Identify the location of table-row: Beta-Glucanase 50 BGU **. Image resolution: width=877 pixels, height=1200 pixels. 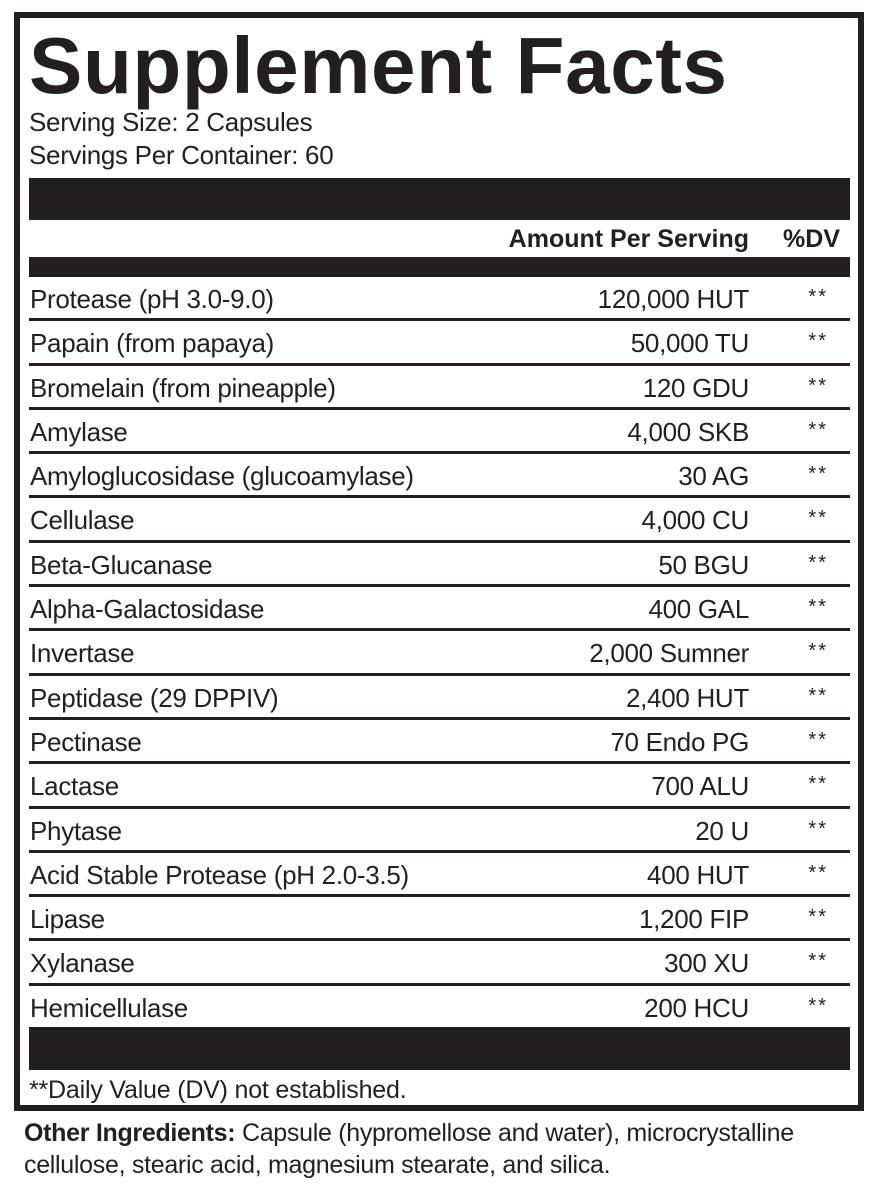
(439, 565).